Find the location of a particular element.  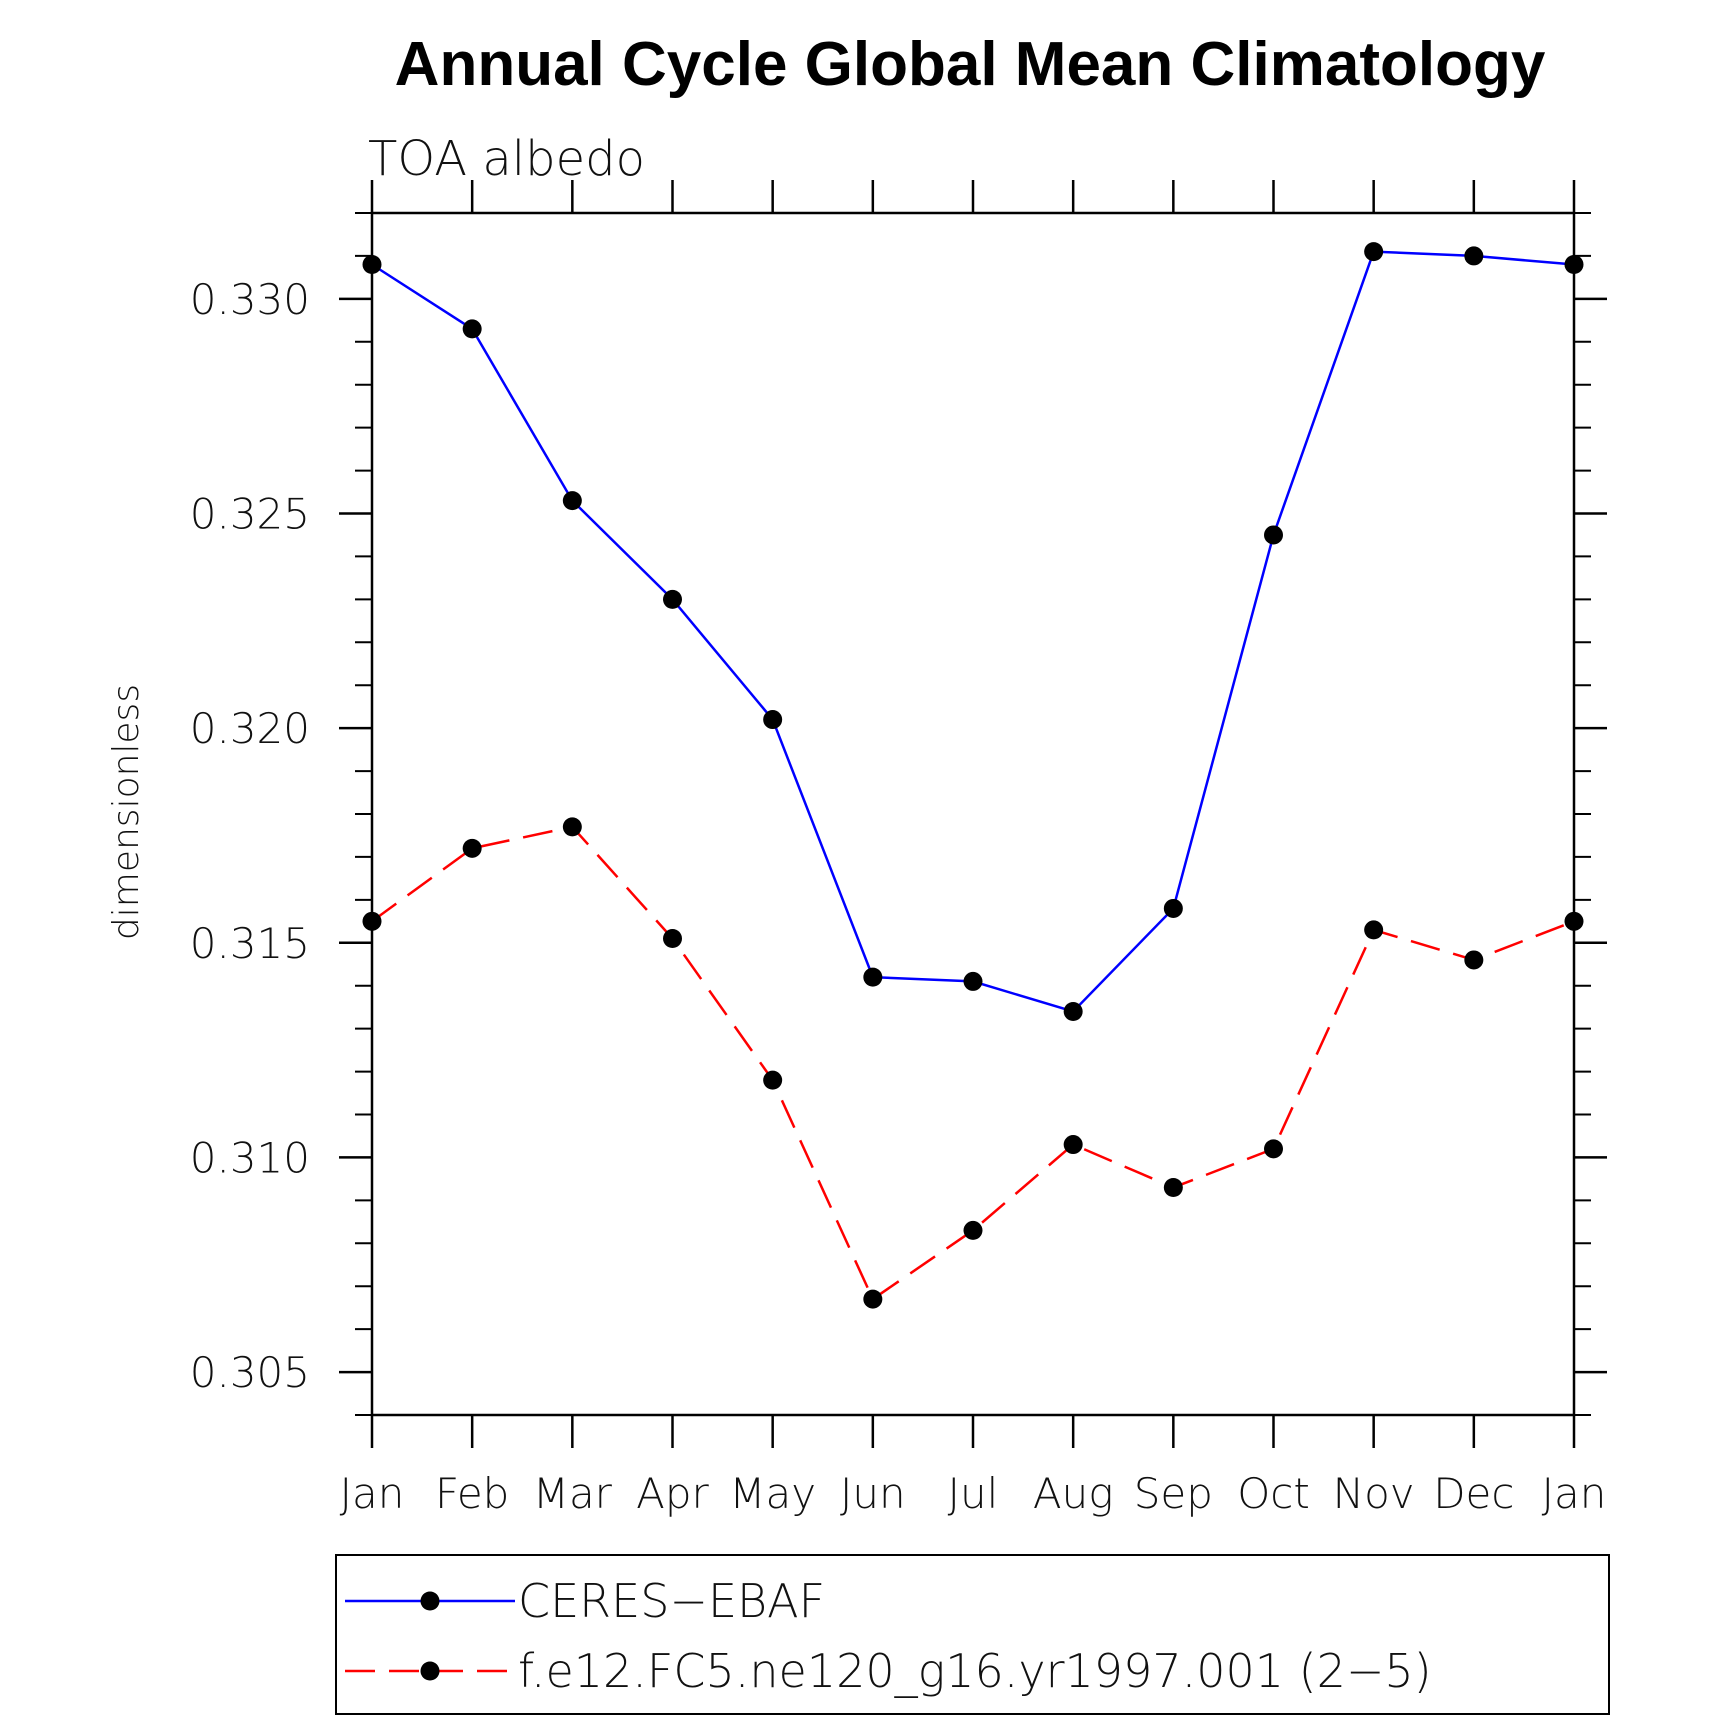

x-tick-label: Apr is located at coordinates (672, 1493).